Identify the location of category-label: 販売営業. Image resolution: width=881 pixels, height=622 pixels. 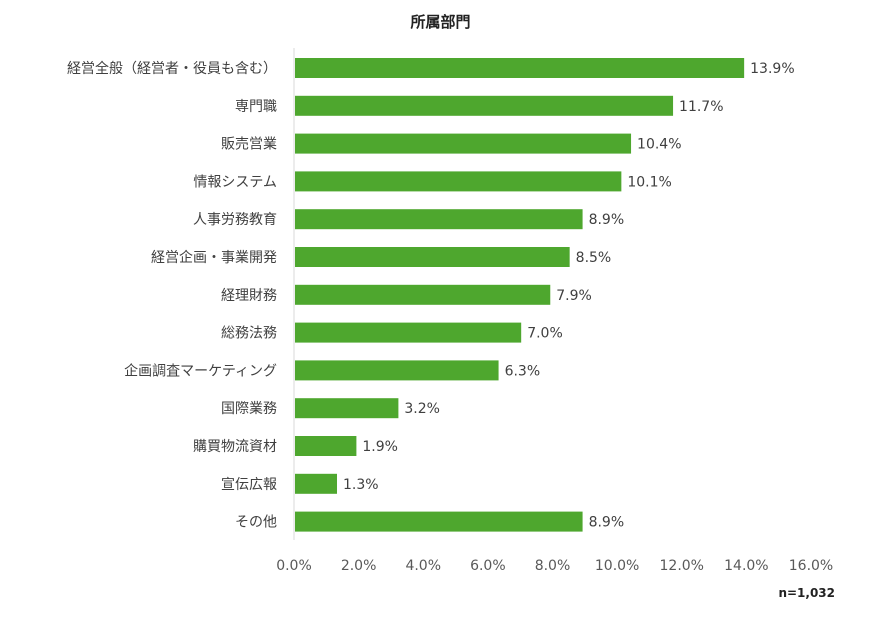
(249, 145).